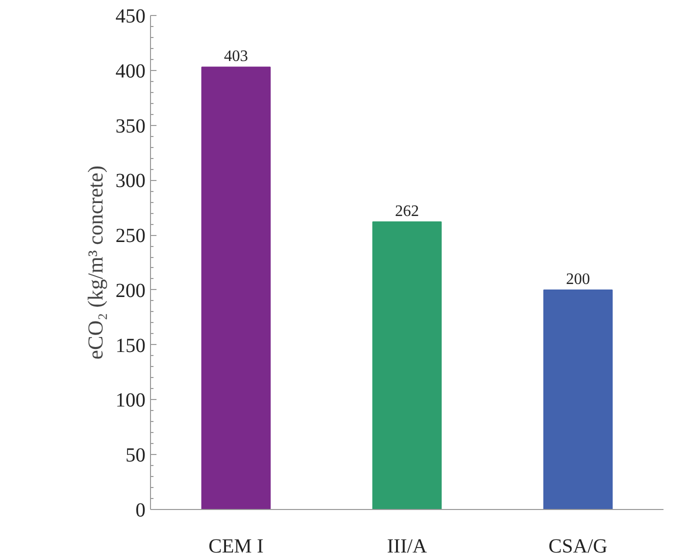 The height and width of the screenshot is (560, 683). Describe the element at coordinates (578, 279) in the screenshot. I see `data-label: 200` at that location.